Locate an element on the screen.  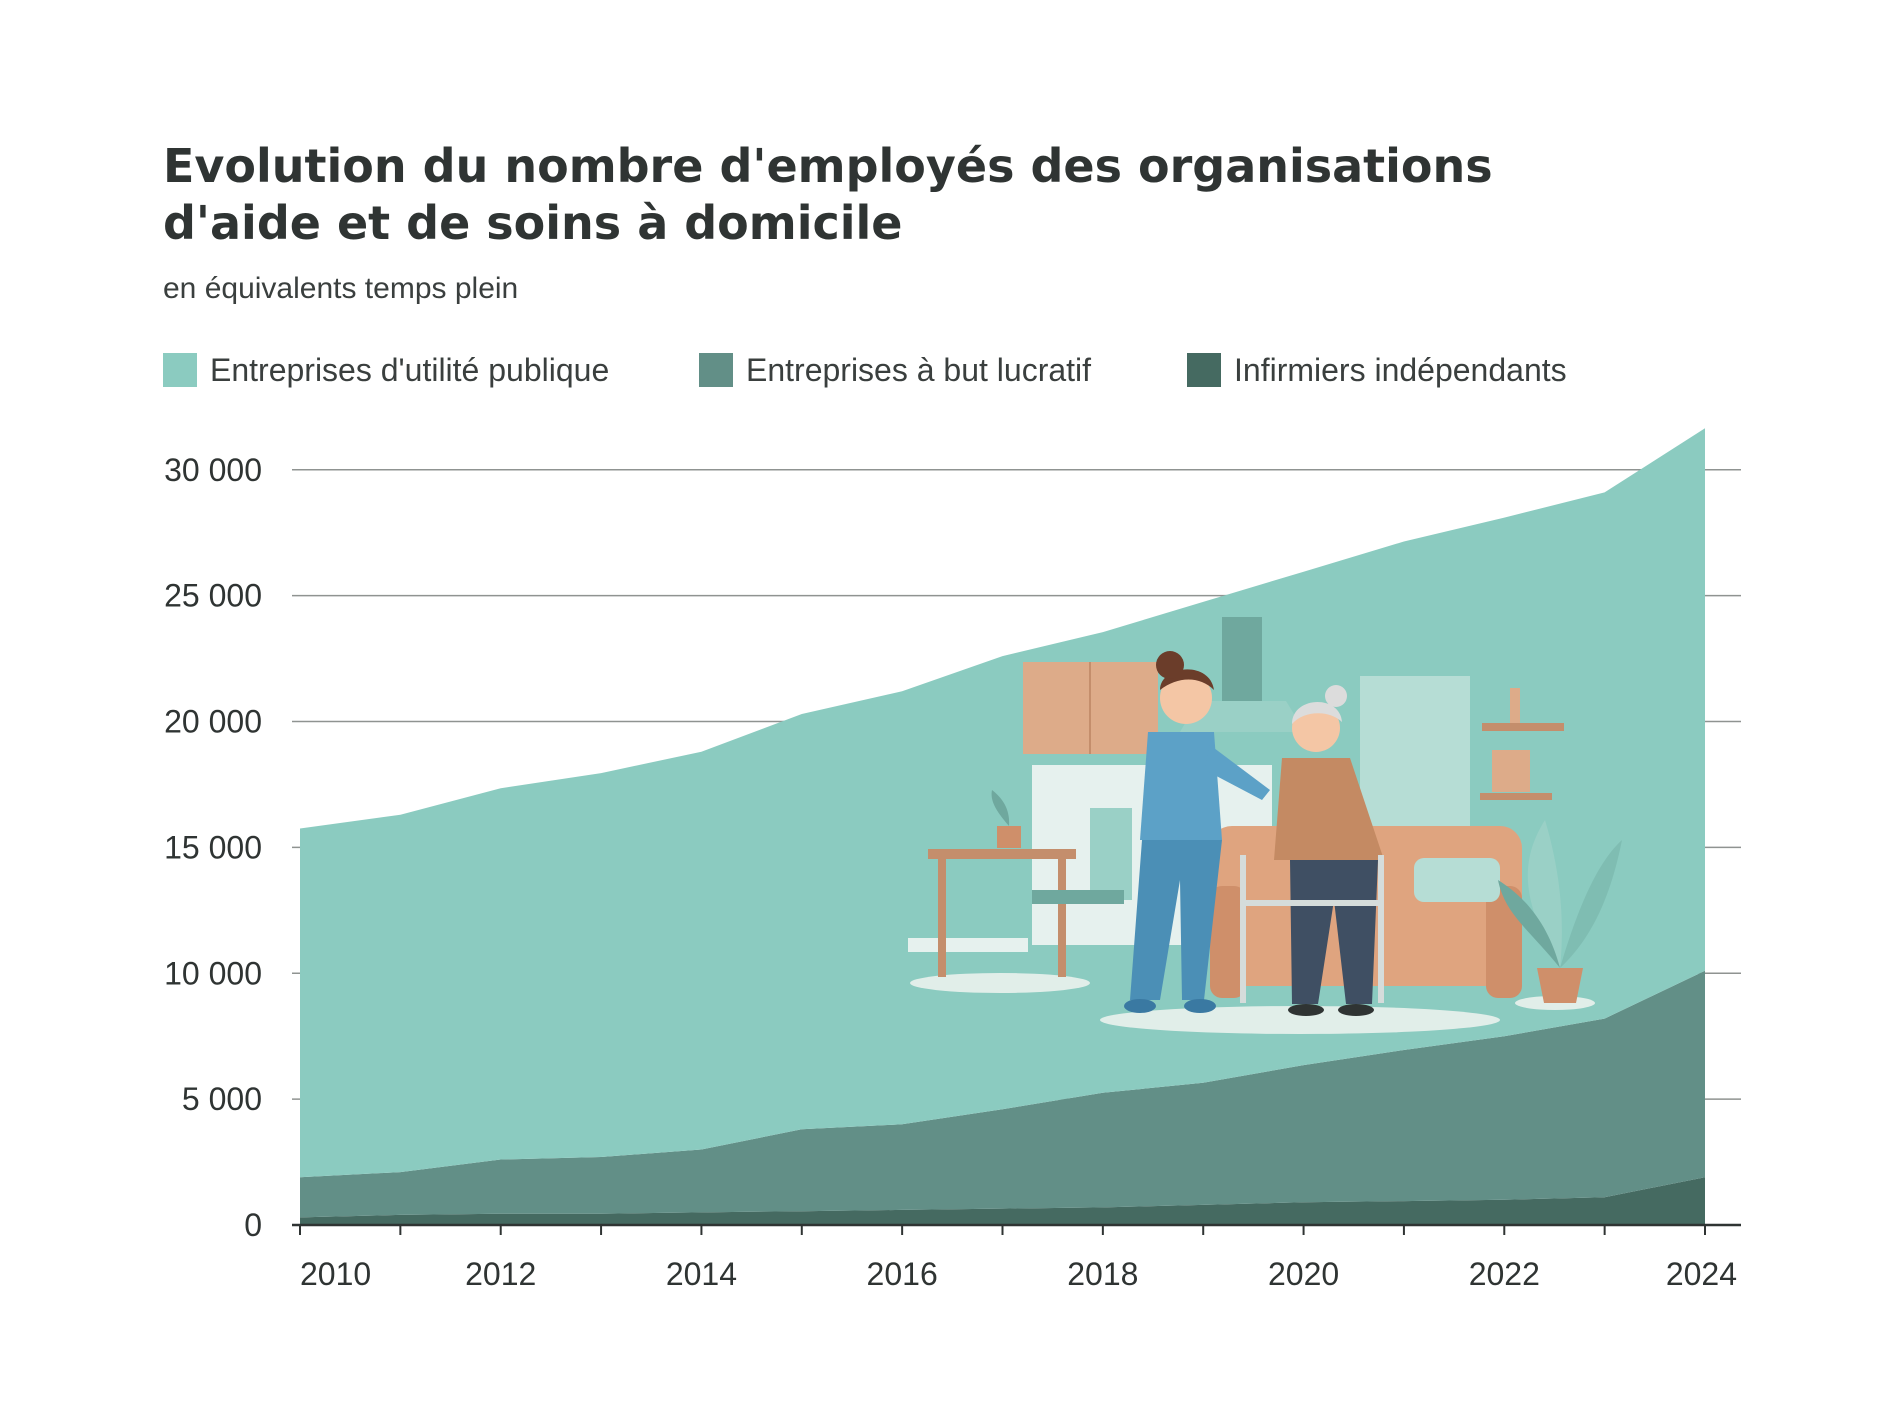
range-hood-chimney is located at coordinates (1242, 659).